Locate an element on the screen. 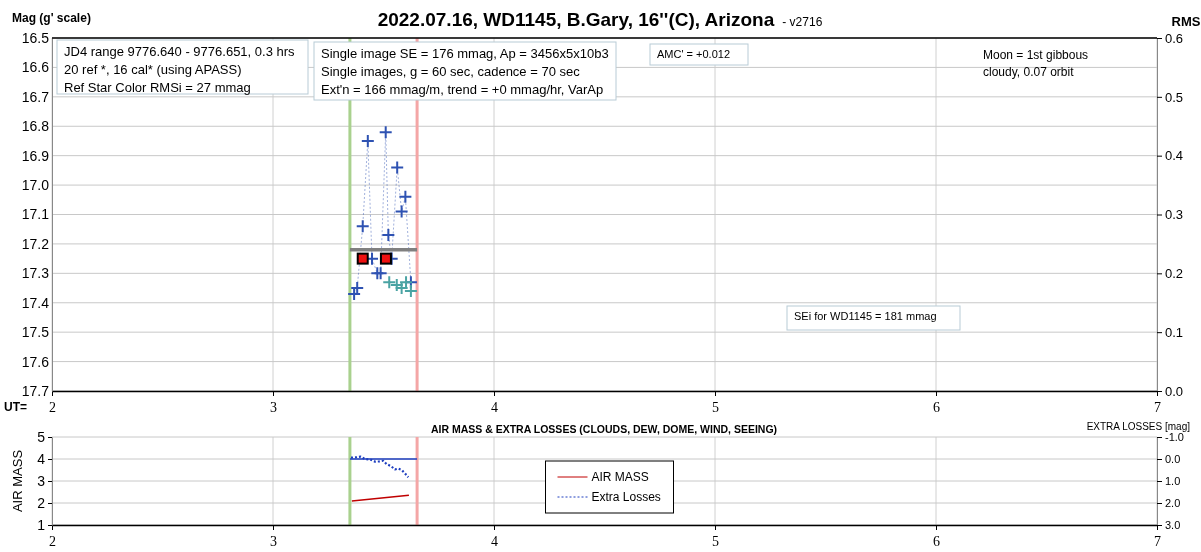  y-tick-label: 17.7 is located at coordinates (35, 390).